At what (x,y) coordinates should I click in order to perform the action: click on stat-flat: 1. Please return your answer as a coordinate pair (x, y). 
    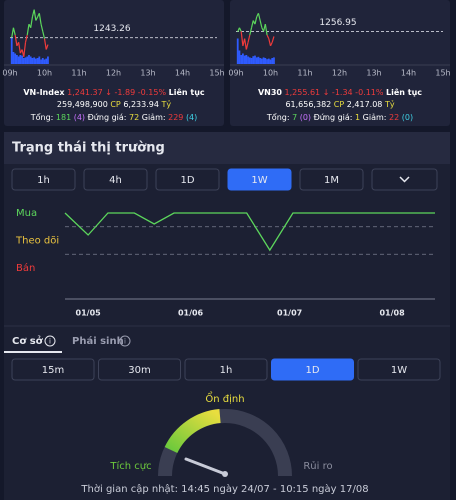
    Looking at the image, I should click on (357, 117).